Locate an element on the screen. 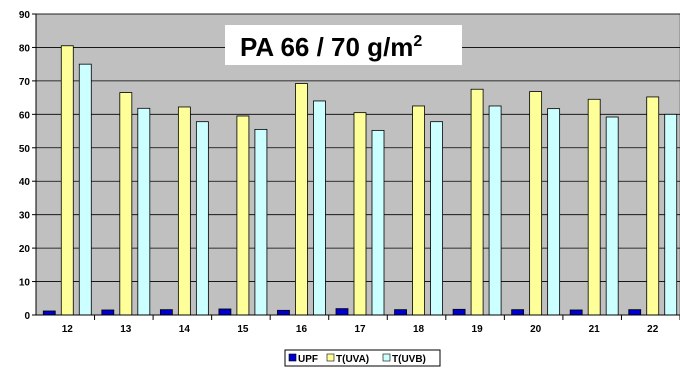 The width and height of the screenshot is (680, 370). y-tick-label: 80 is located at coordinates (25, 48).